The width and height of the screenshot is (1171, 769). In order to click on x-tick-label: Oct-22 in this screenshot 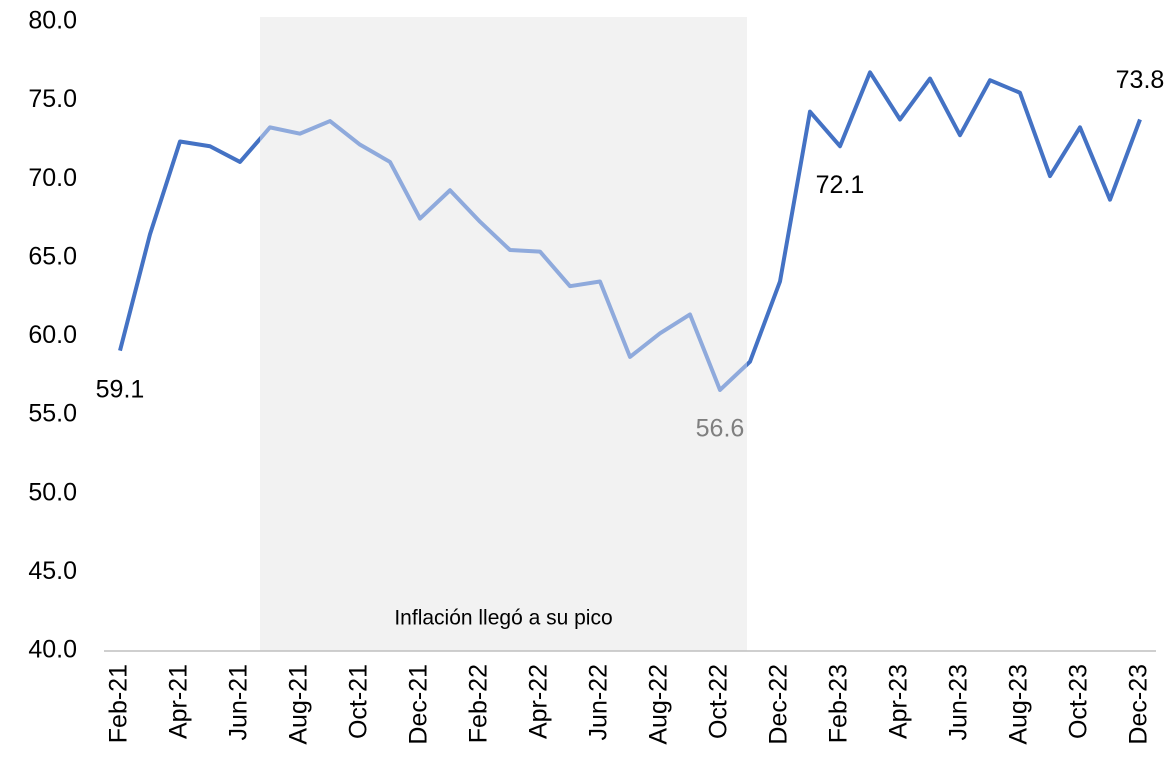, I will do `click(719, 701)`.